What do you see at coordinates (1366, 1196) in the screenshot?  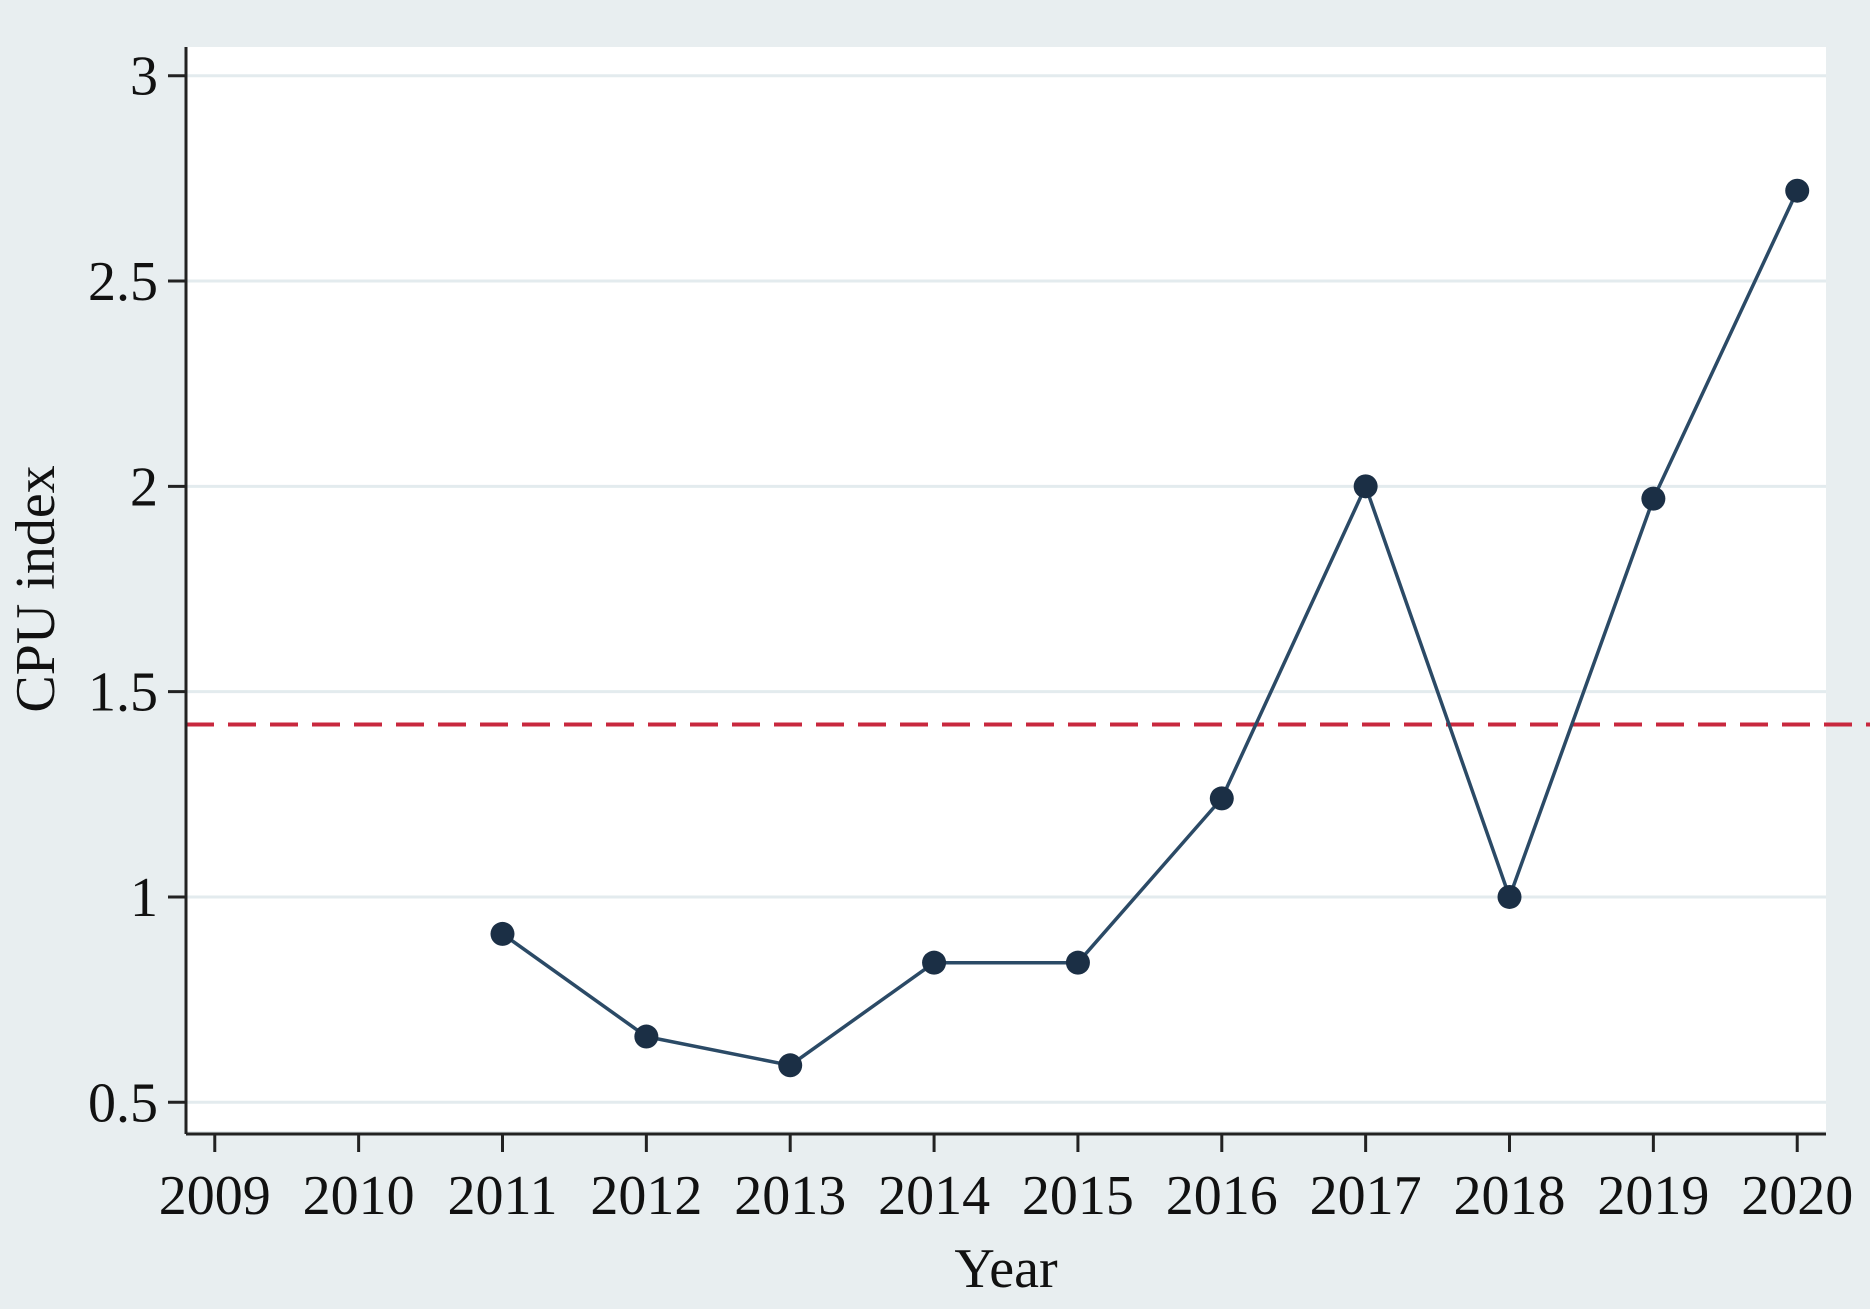 I see `x-tick-label: 2017` at bounding box center [1366, 1196].